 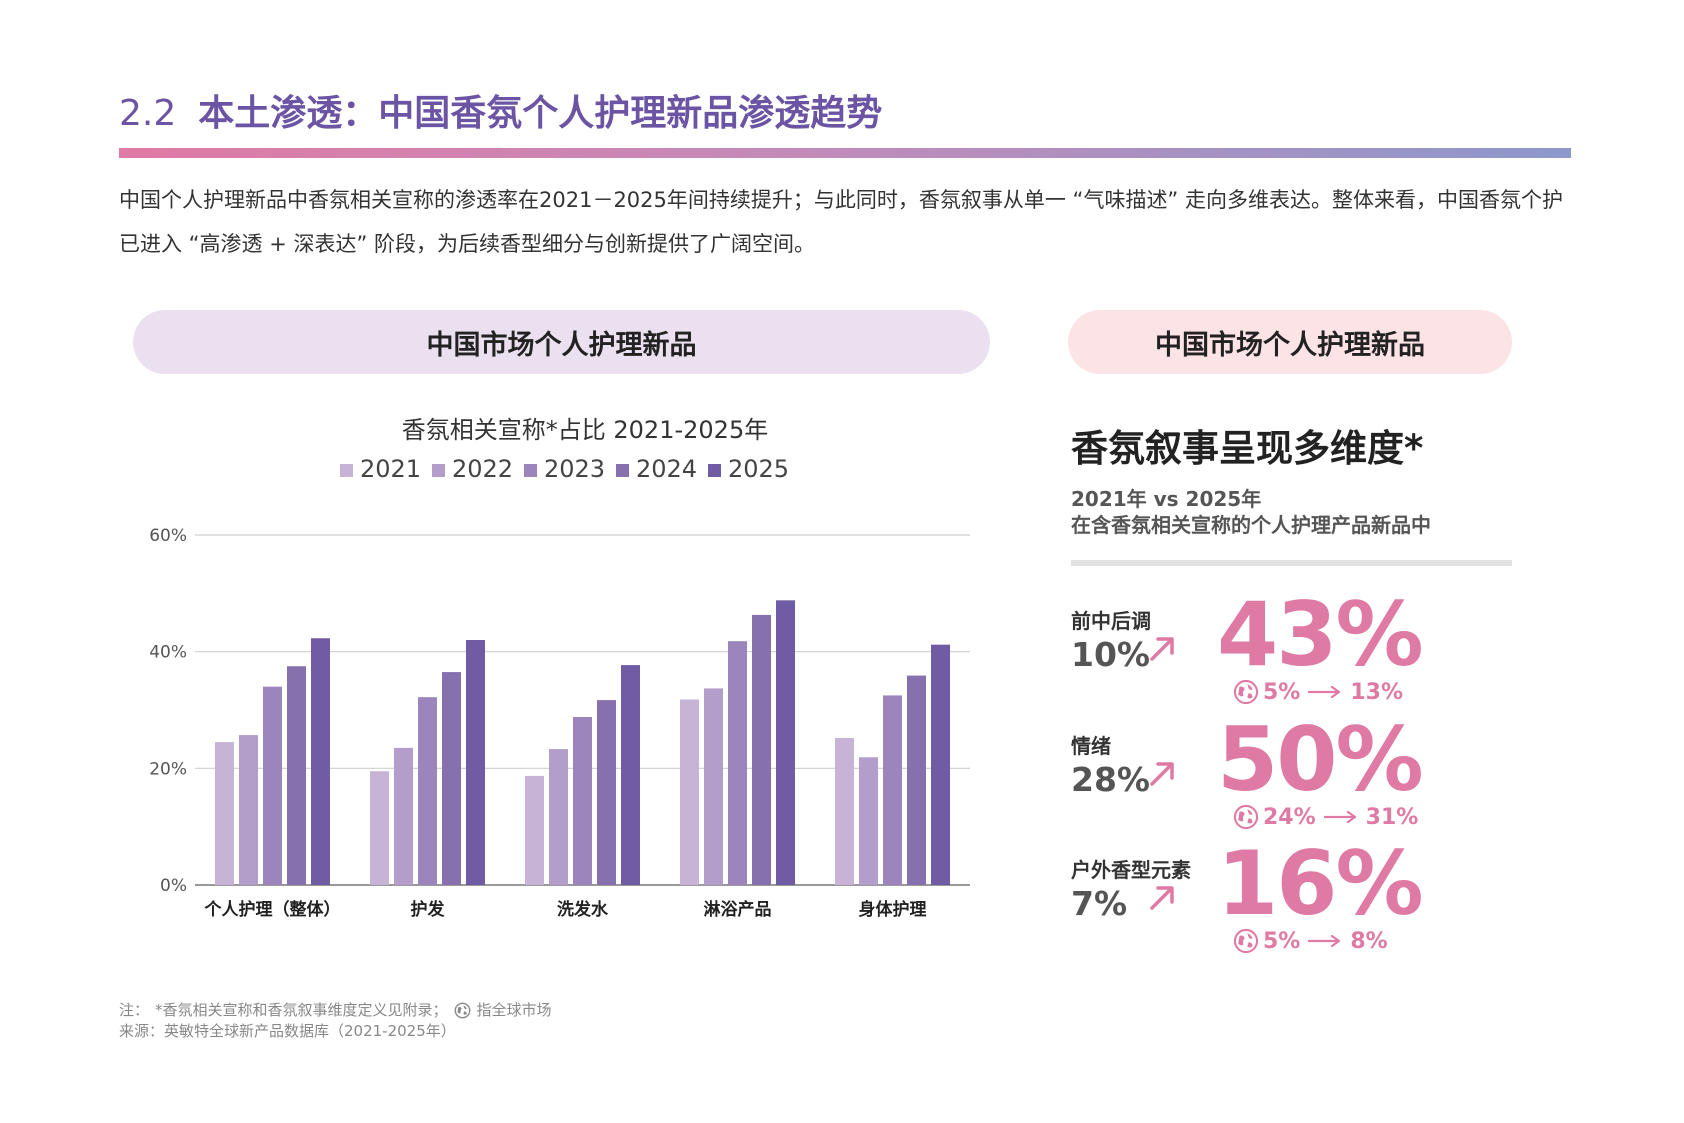 I want to click on metric-label: 前中后调, so click(x=1111, y=621).